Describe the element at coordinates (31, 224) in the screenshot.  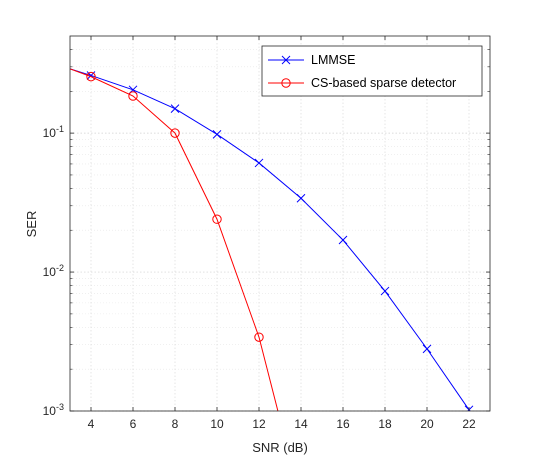
I see `y-axis-label: SER` at that location.